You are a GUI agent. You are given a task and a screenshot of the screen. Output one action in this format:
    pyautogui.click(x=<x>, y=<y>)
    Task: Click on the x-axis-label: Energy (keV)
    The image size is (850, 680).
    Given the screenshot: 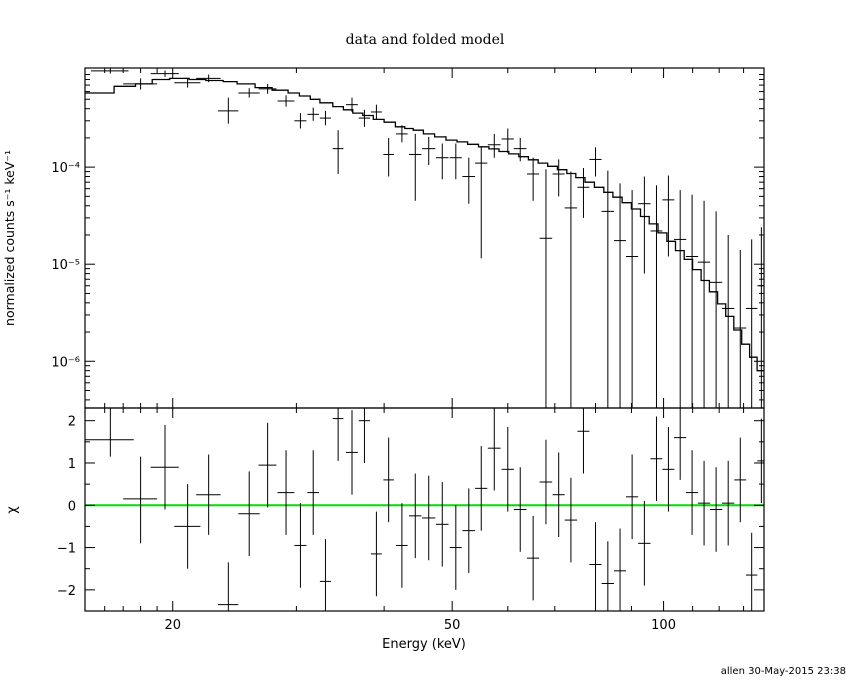 What is the action you would take?
    pyautogui.click(x=424, y=644)
    